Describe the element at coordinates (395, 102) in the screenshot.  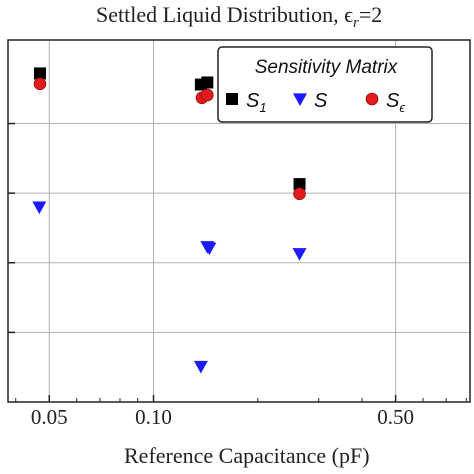
I see `legend-label: Sϵ` at that location.